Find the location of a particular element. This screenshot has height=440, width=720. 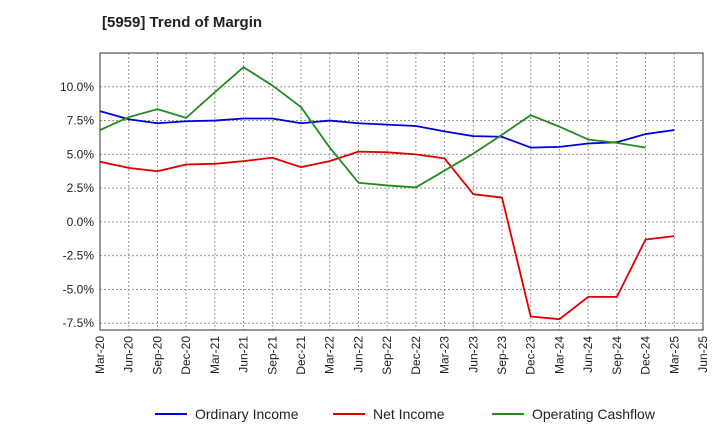

x-tick-label: Sep-24 is located at coordinates (617, 355).